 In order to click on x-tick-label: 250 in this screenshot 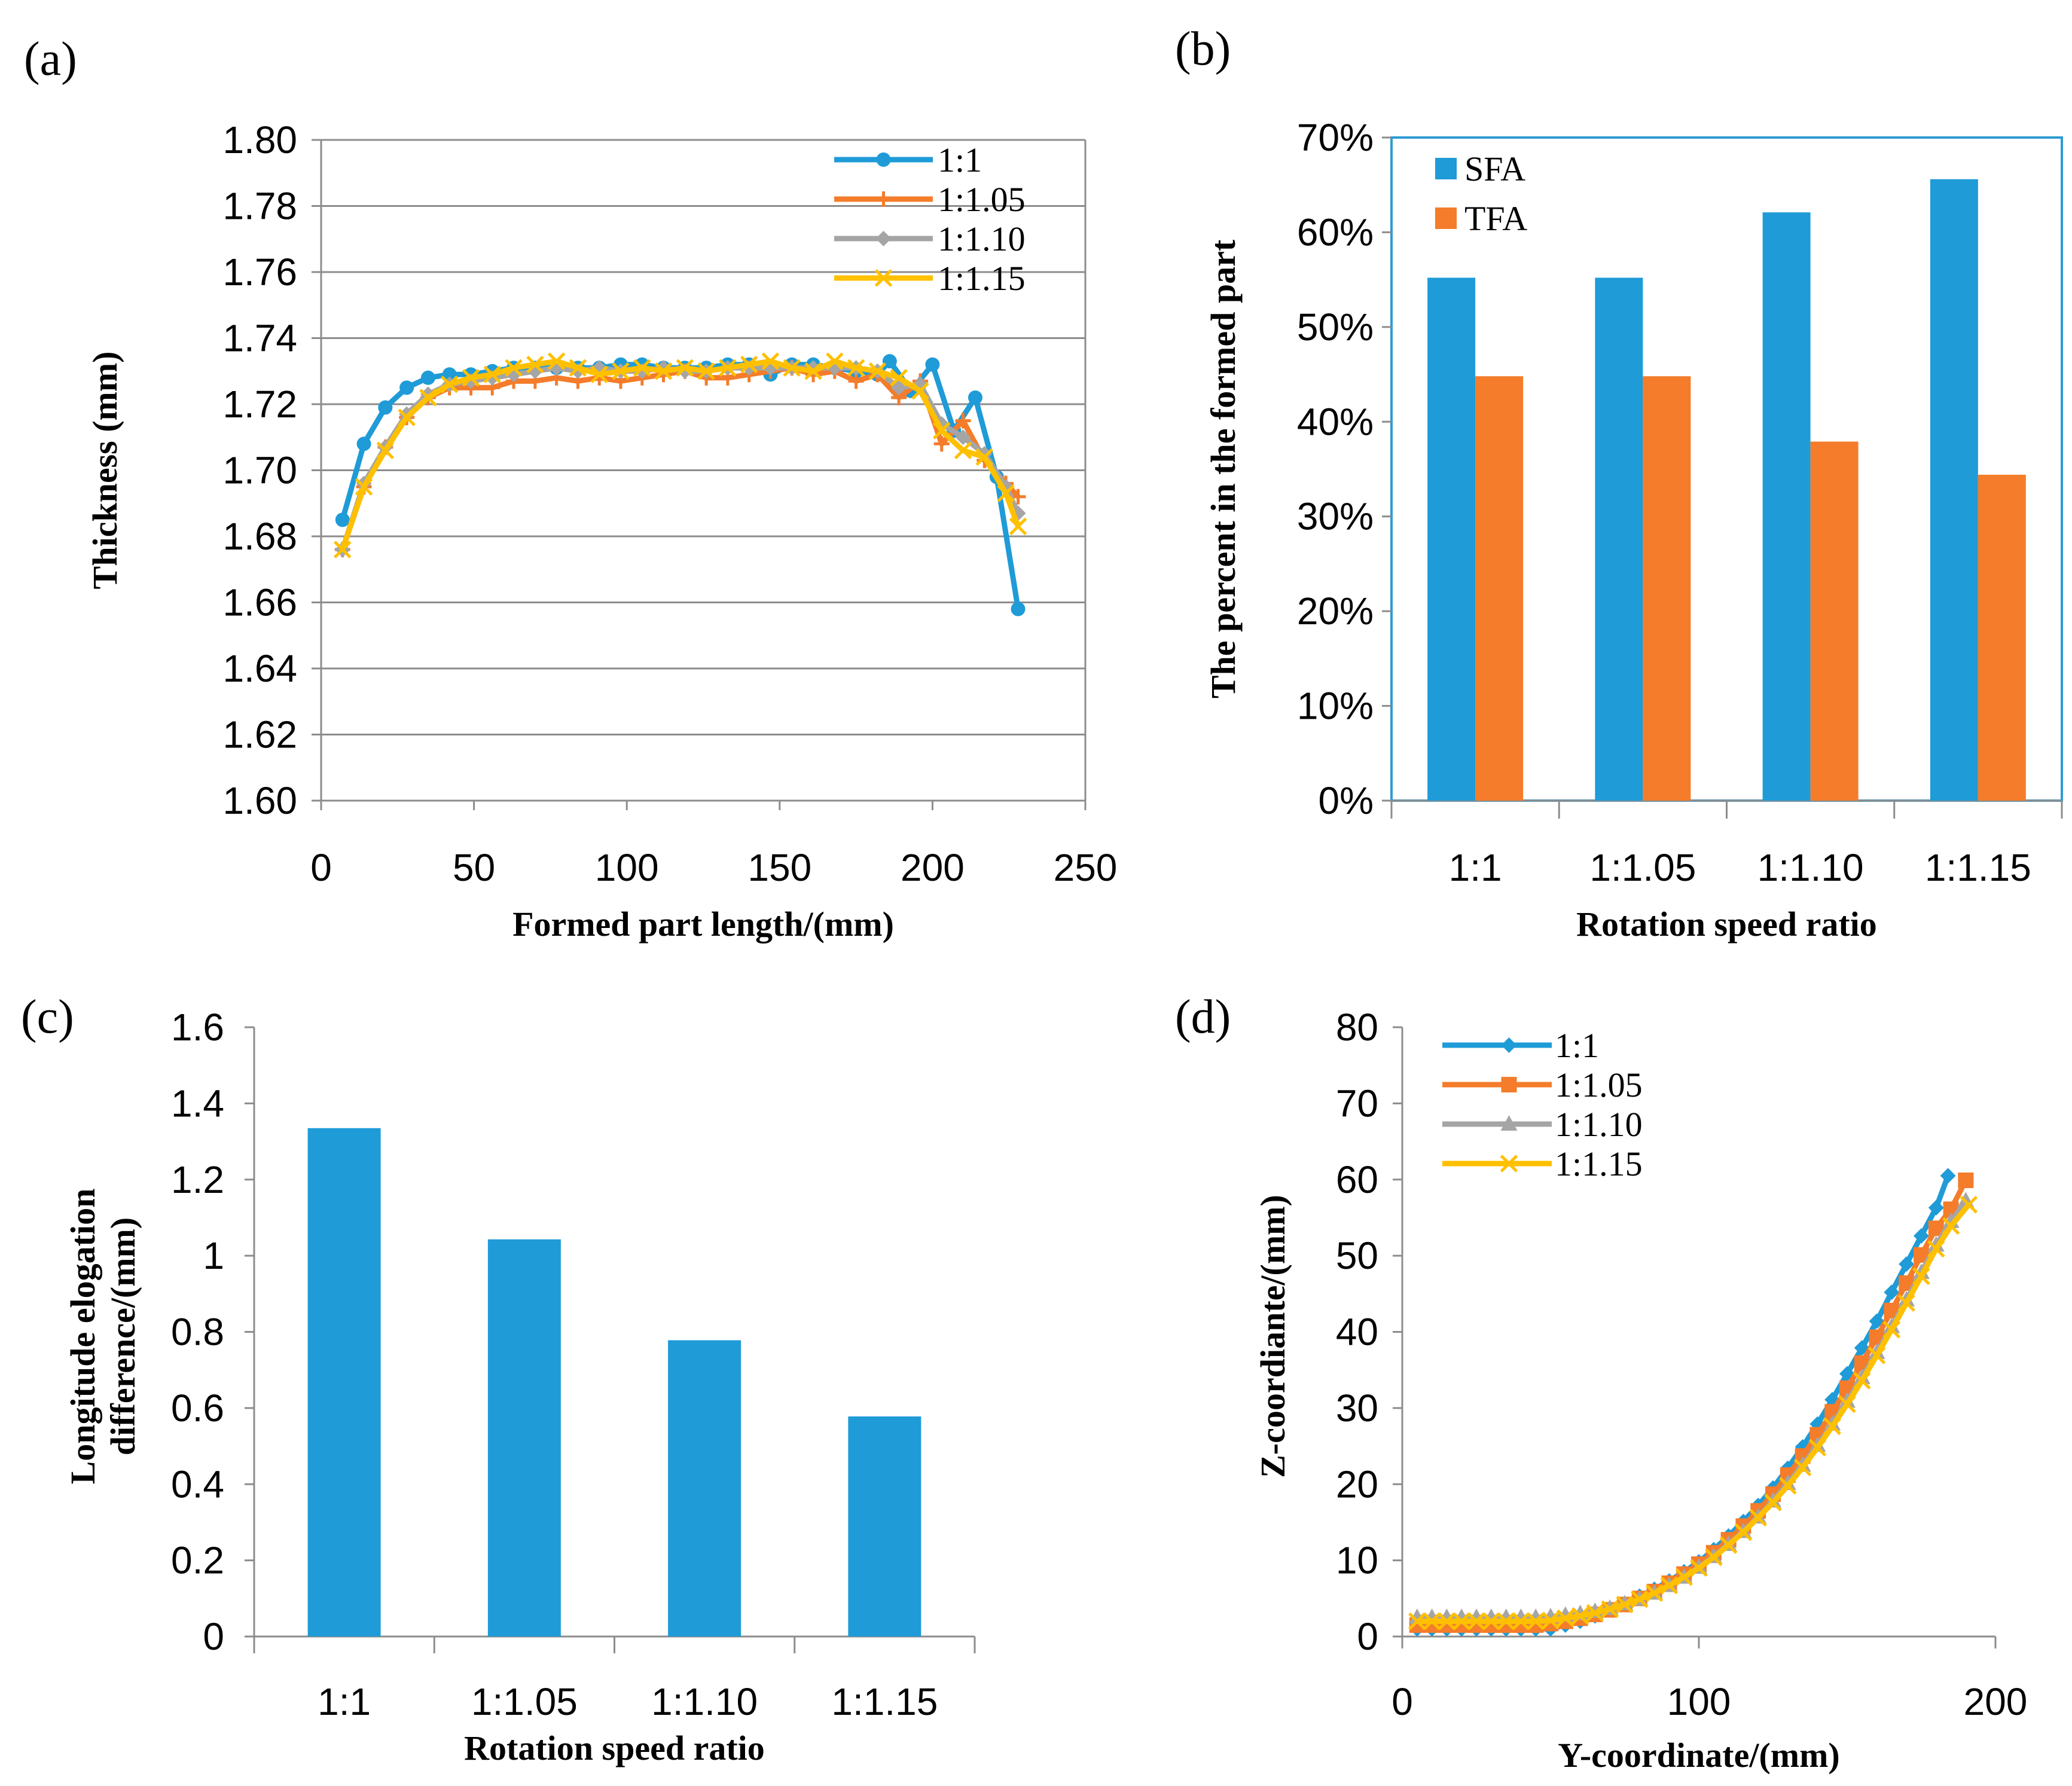, I will do `click(1086, 867)`.